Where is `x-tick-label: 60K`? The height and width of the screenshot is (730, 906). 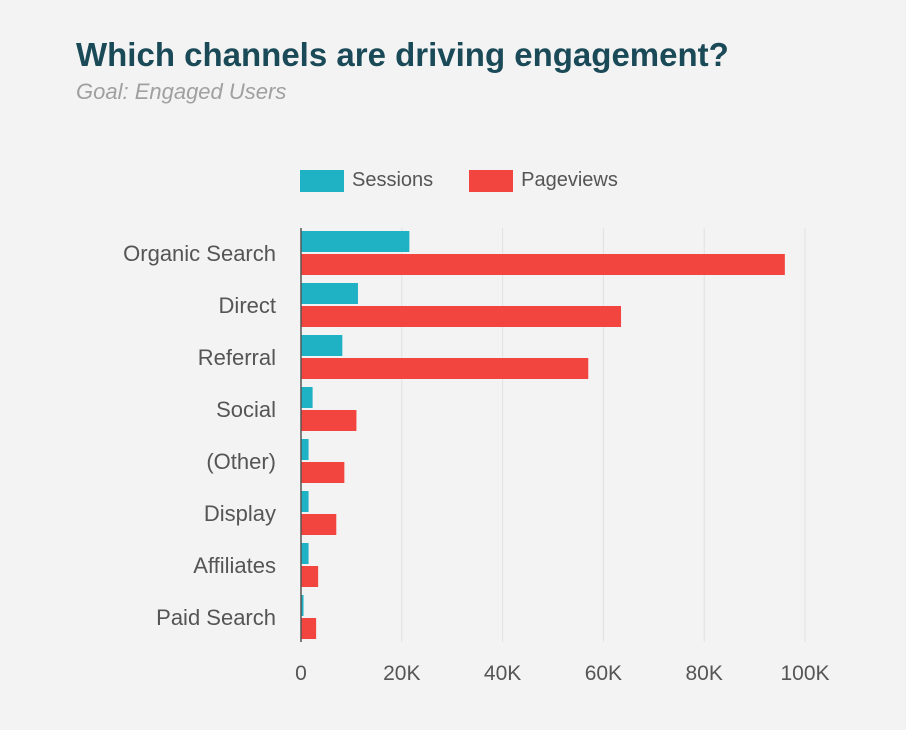 x-tick-label: 60K is located at coordinates (603, 673).